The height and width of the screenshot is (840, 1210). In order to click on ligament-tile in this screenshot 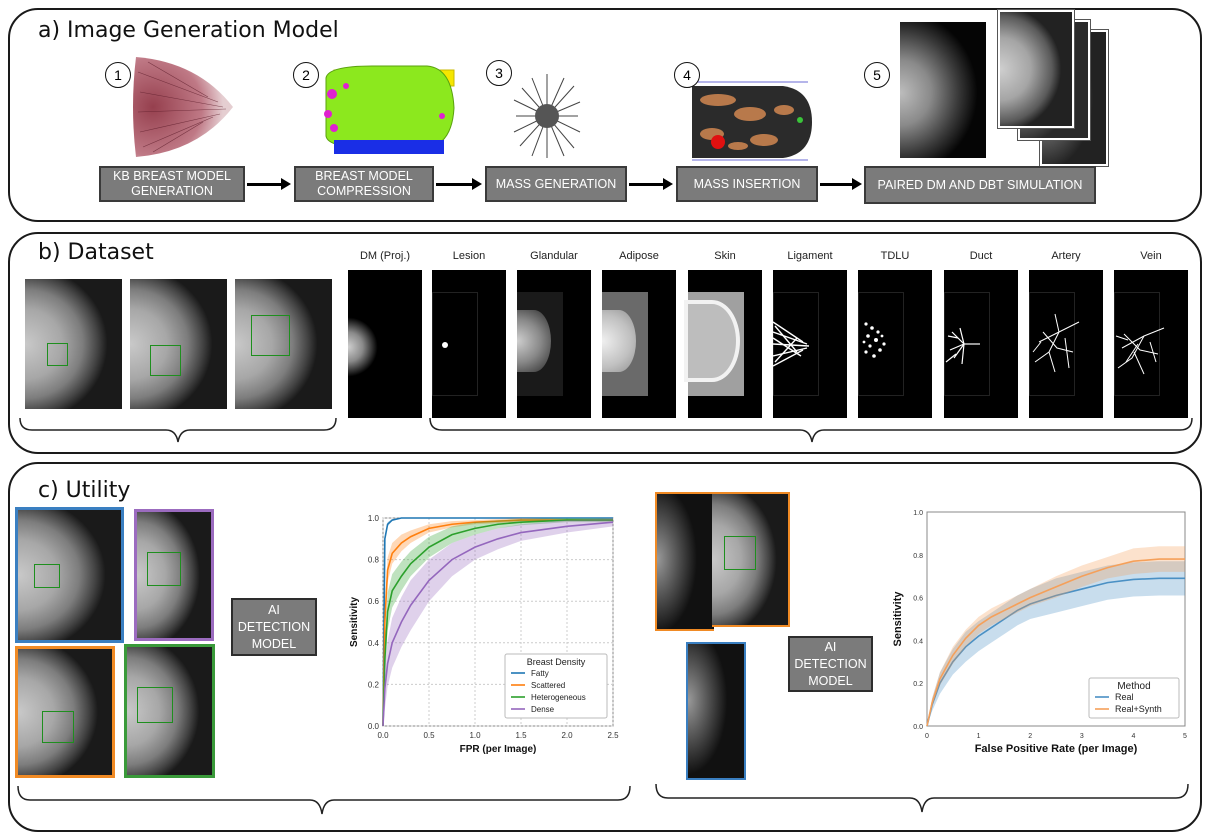, I will do `click(810, 344)`.